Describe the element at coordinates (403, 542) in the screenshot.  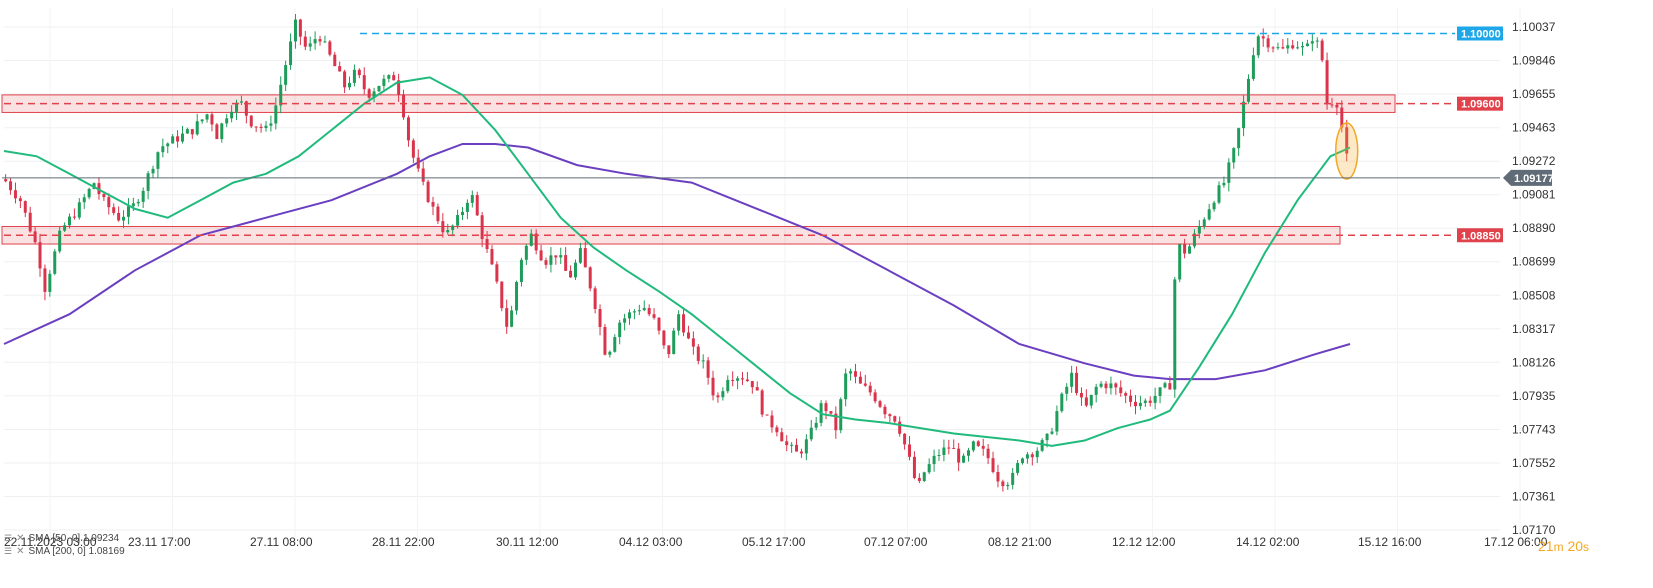
I see `x-tick-label: 28.11 22:00` at that location.